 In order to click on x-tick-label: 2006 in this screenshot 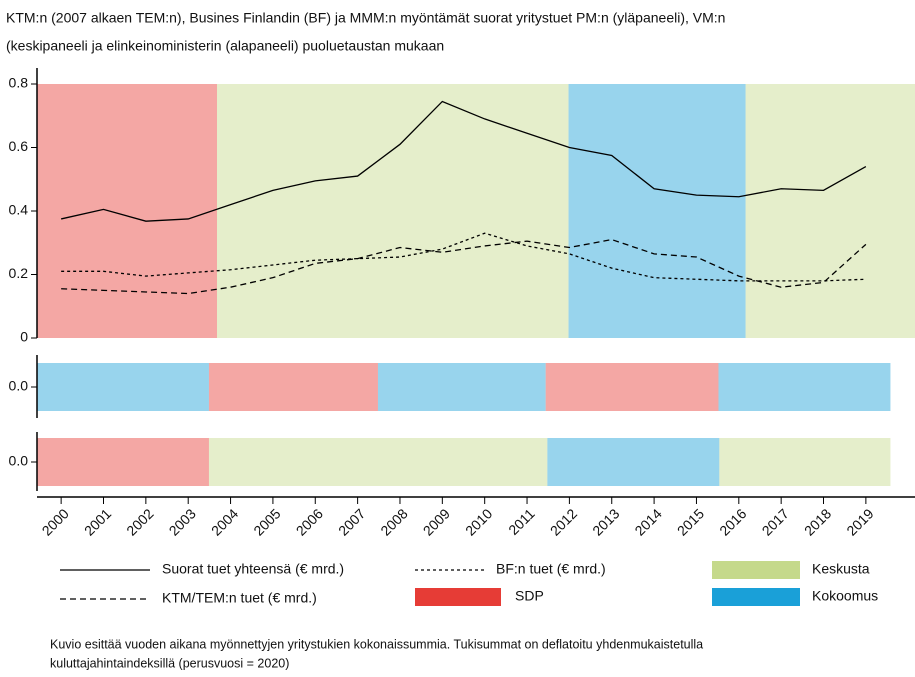, I will do `click(309, 521)`.